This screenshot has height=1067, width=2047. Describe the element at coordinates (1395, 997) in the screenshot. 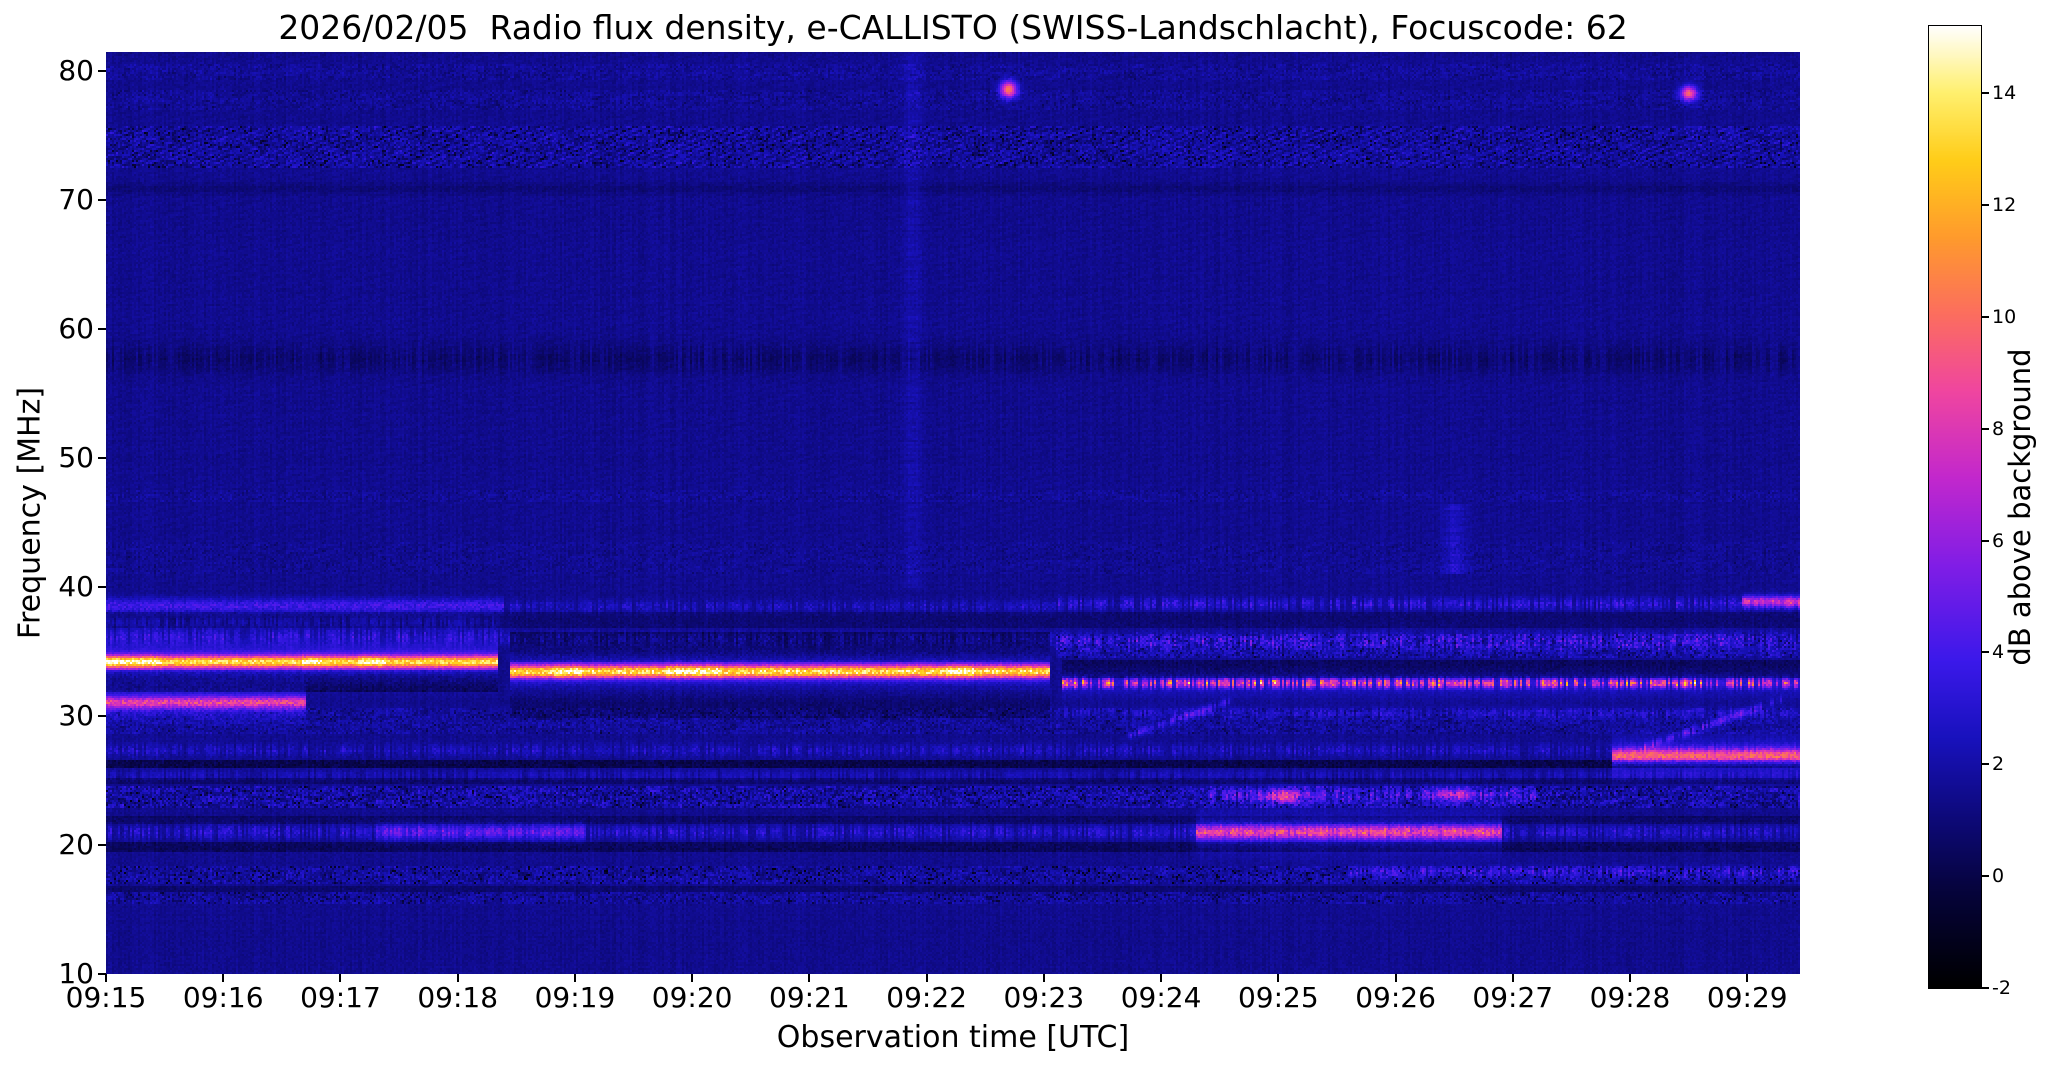

I see `x-tick-label: 09:26` at that location.